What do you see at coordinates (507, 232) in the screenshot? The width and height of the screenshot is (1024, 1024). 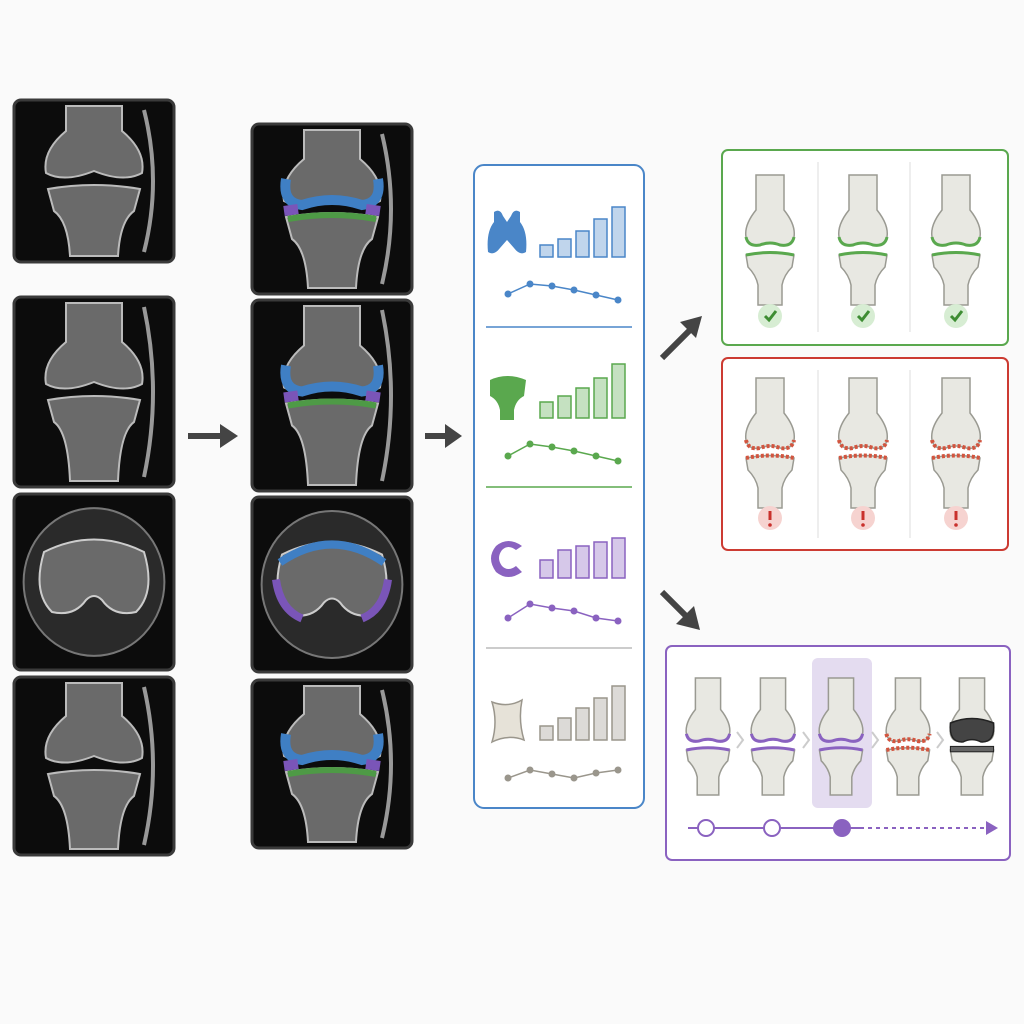 I see `femur-cartilage-icon` at bounding box center [507, 232].